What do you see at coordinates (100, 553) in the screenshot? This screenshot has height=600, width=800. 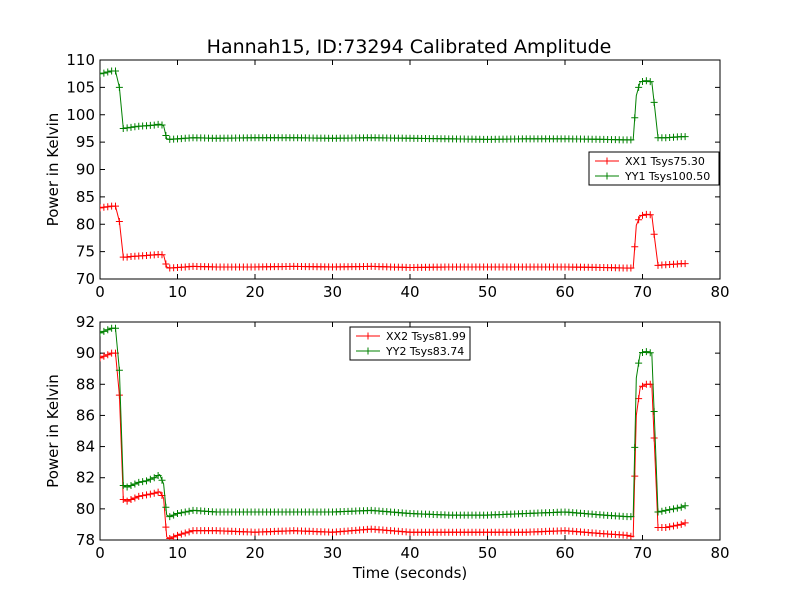 I see `x-tick-label: 0` at bounding box center [100, 553].